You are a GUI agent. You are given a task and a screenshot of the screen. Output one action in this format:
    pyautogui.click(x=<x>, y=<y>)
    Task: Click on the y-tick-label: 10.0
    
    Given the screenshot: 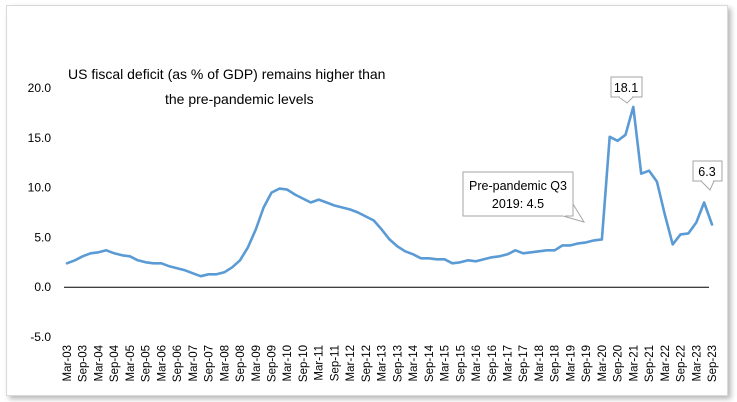 What is the action you would take?
    pyautogui.click(x=40, y=188)
    